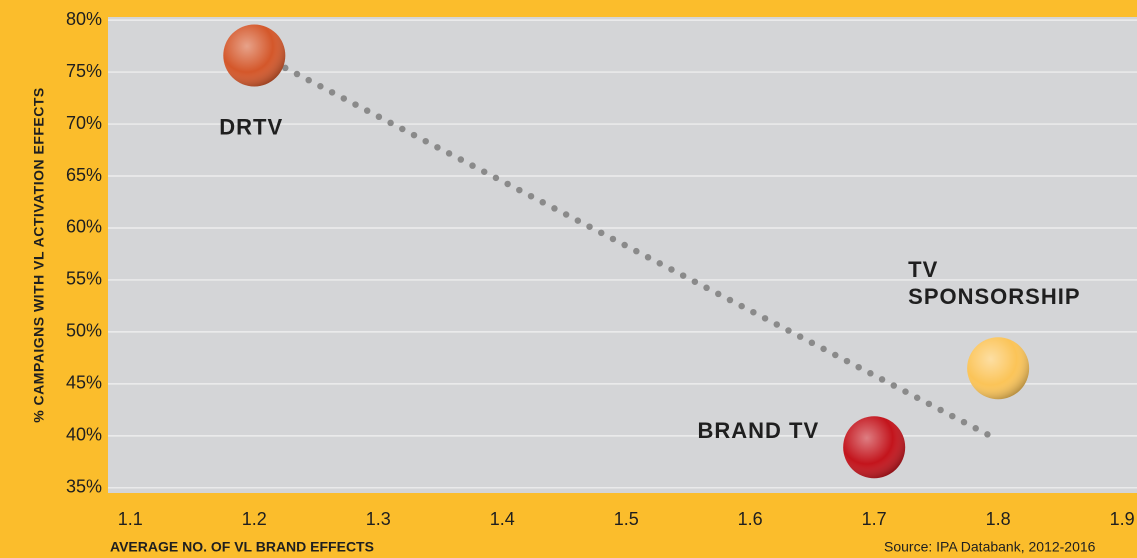  What do you see at coordinates (254, 519) in the screenshot?
I see `x-tick-label: 1.2` at bounding box center [254, 519].